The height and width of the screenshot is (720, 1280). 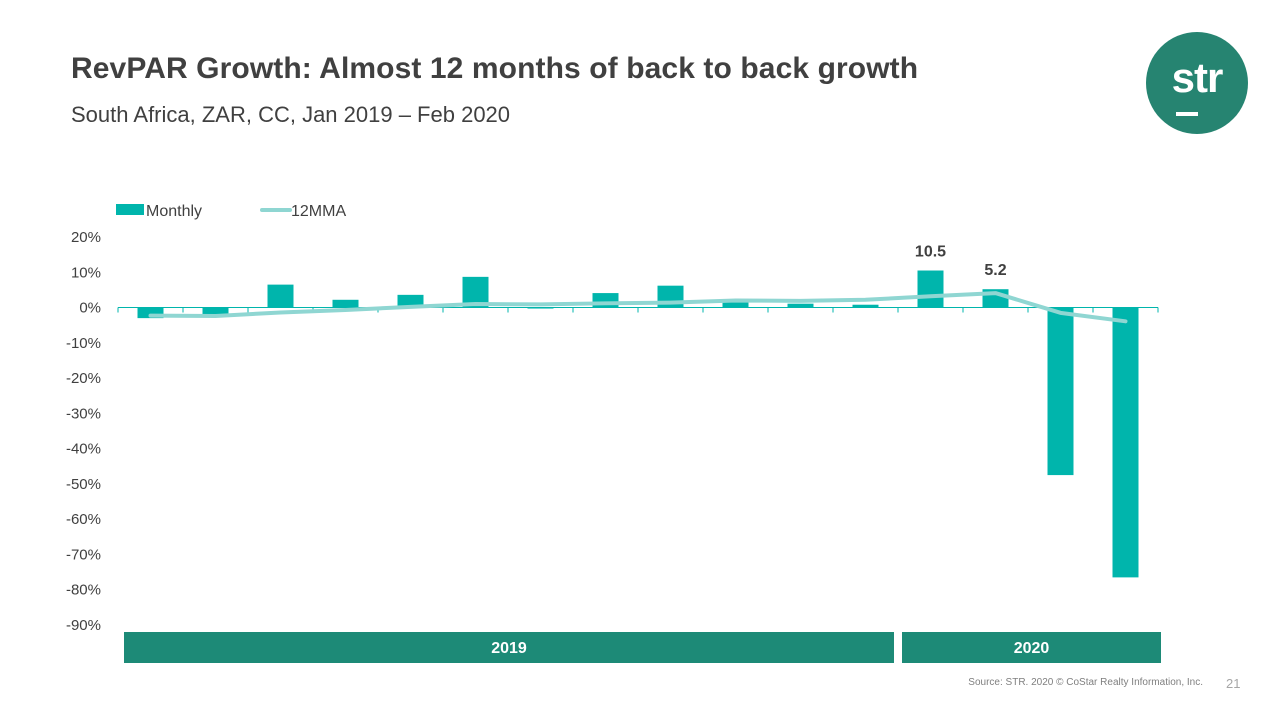 What do you see at coordinates (83, 343) in the screenshot?
I see `y-tick-label: -10%` at bounding box center [83, 343].